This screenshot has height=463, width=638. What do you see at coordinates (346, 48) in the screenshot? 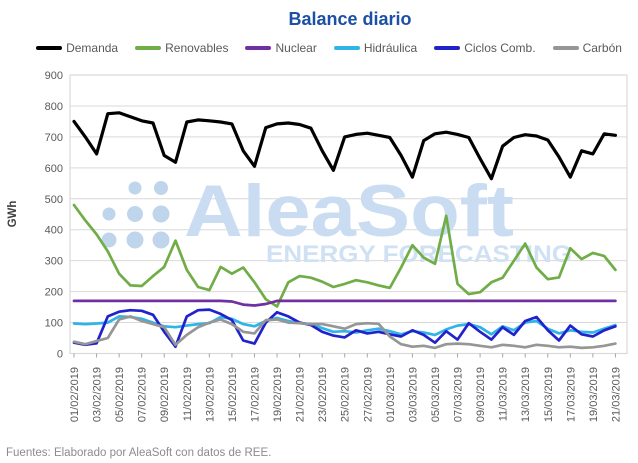
I see `legend-swatch-hidr-ulica` at bounding box center [346, 48].